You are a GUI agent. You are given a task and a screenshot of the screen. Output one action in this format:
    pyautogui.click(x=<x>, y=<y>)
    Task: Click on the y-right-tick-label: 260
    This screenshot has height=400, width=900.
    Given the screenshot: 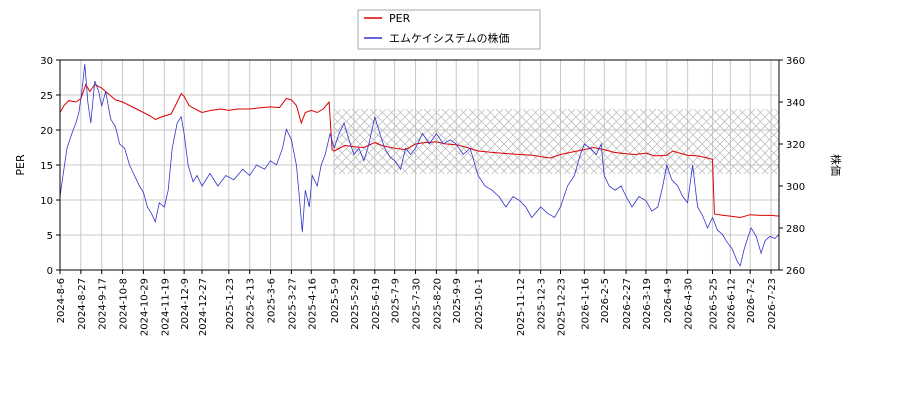 What is the action you would take?
    pyautogui.click(x=795, y=271)
    